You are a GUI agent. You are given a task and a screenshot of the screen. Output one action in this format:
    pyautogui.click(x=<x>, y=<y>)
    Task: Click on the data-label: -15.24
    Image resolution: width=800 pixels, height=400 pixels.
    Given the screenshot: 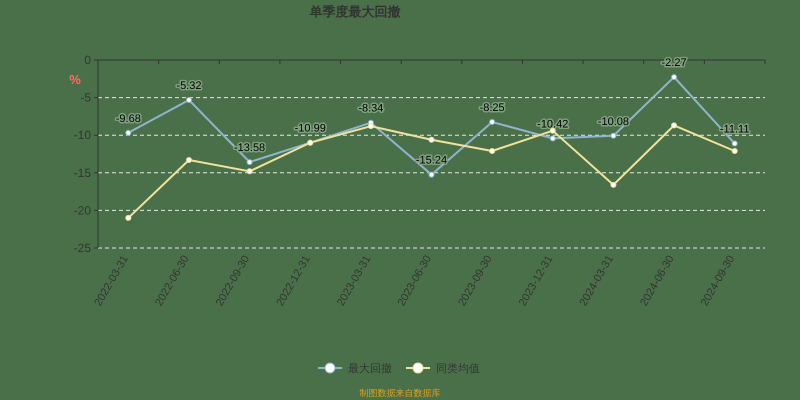 What is the action you would take?
    pyautogui.click(x=432, y=160)
    